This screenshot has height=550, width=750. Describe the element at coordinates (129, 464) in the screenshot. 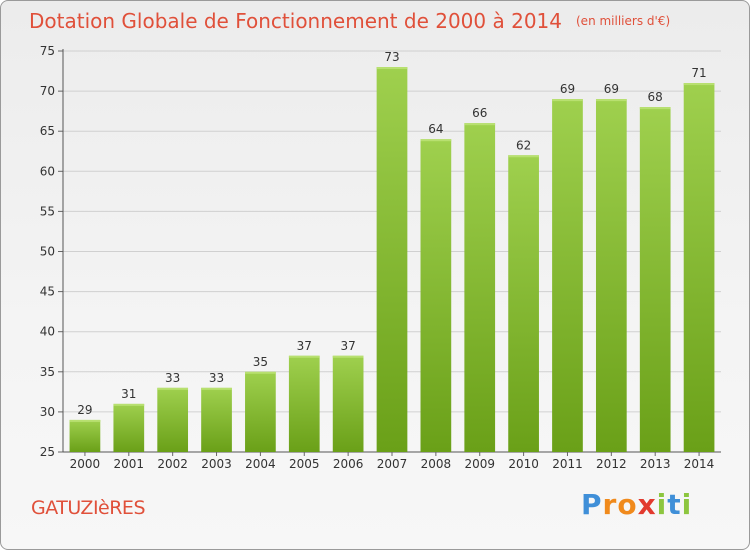

I see `x-tick-label: 2001` at that location.